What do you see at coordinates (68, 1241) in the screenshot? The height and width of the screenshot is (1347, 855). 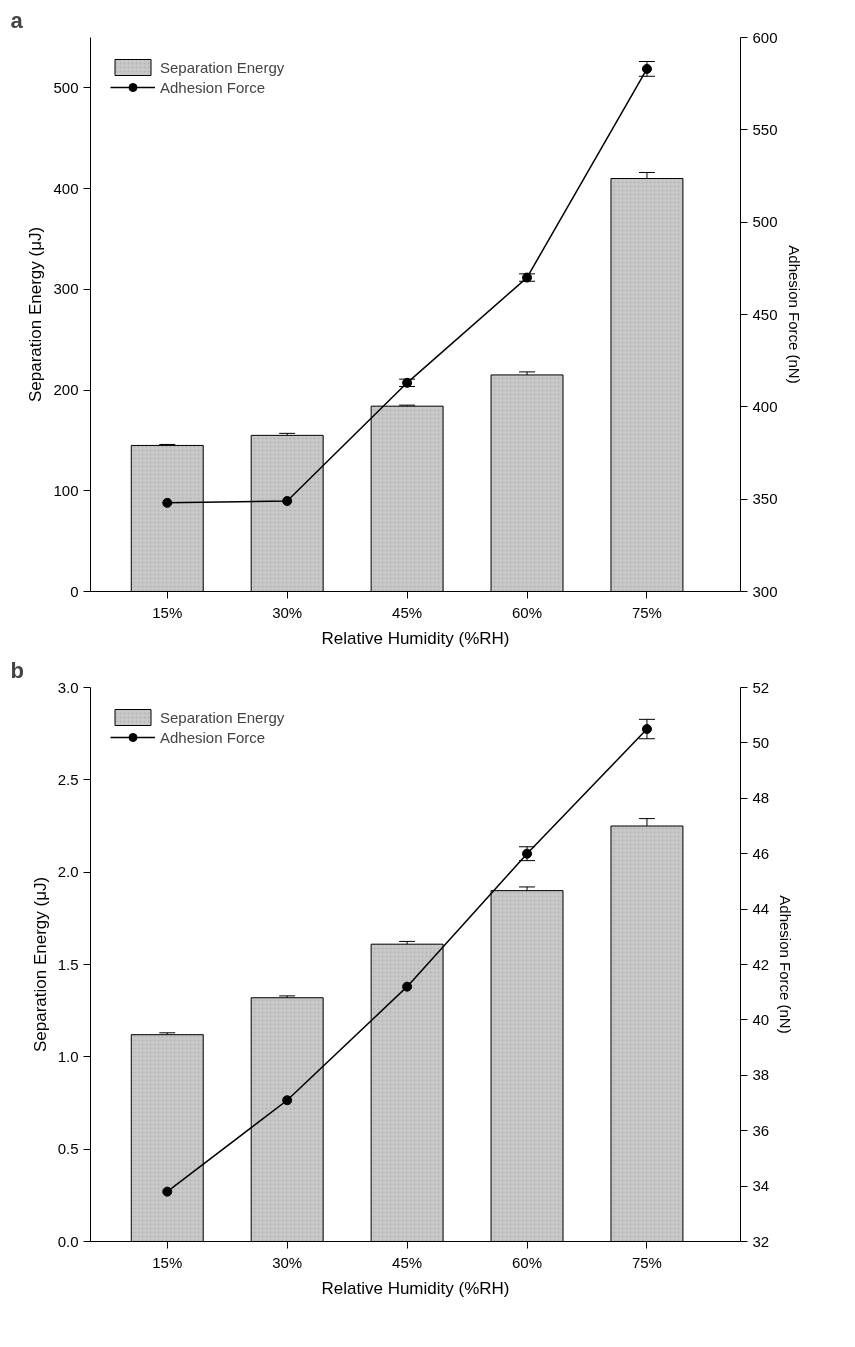 I see `y-tick-label: 0.0` at bounding box center [68, 1241].